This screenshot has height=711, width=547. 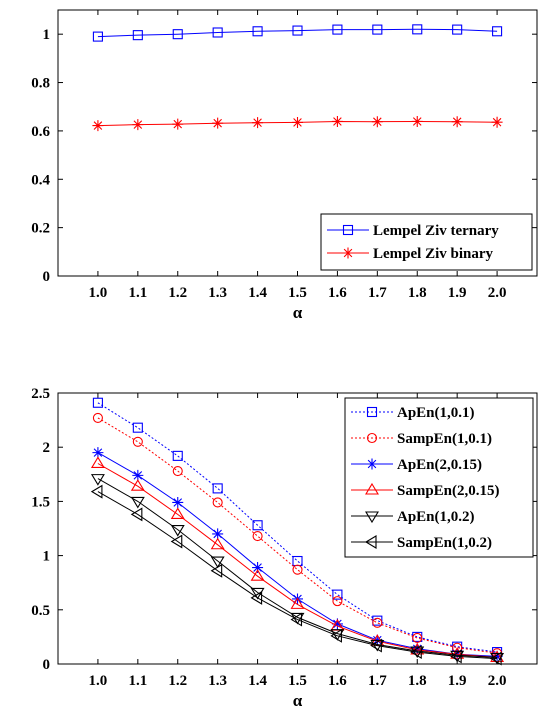 I want to click on x-tick-label: 1.9, so click(x=457, y=681).